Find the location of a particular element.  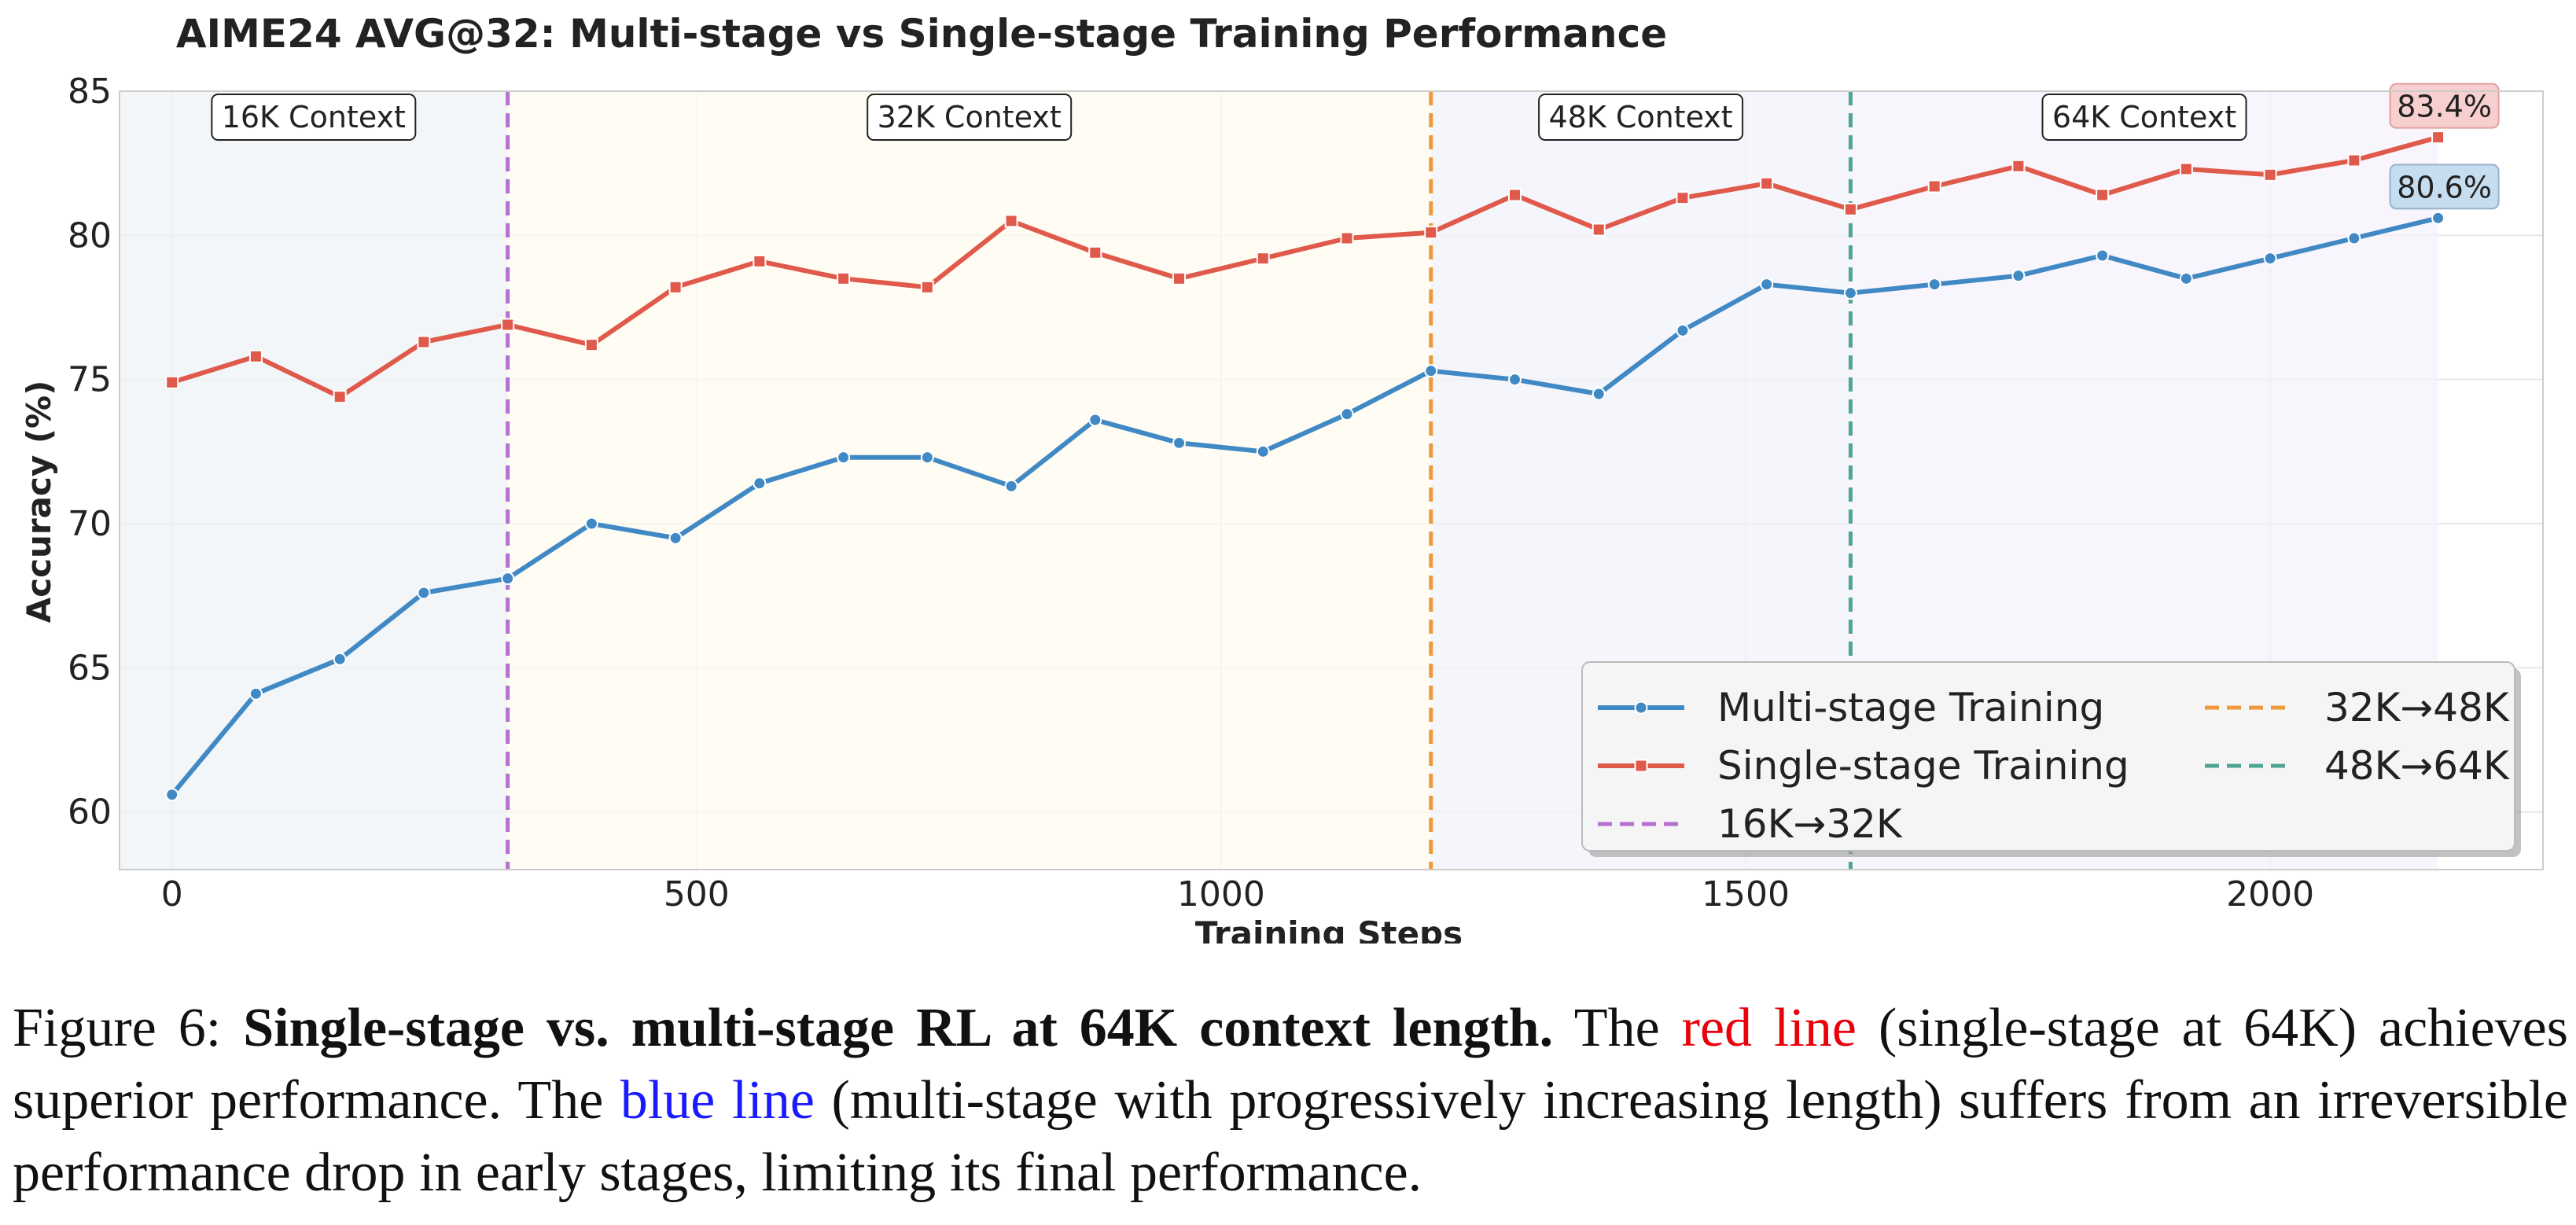

legend-entry-transition-1: 32K→48K is located at coordinates (2358, 707).